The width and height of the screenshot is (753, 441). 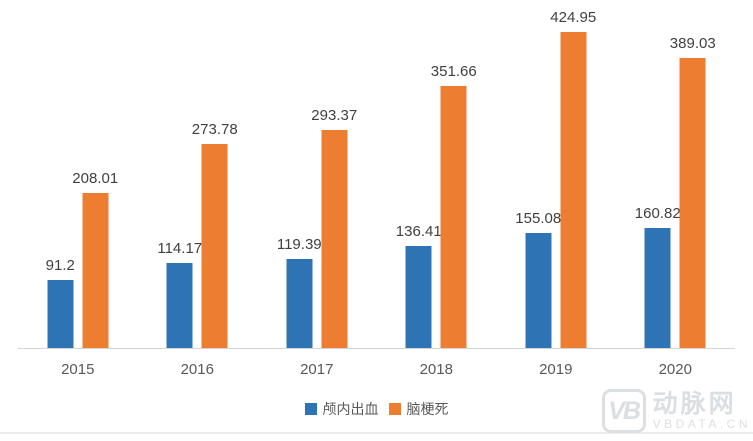 I want to click on bar-group-2018: 136.41 351.66, so click(x=437, y=174).